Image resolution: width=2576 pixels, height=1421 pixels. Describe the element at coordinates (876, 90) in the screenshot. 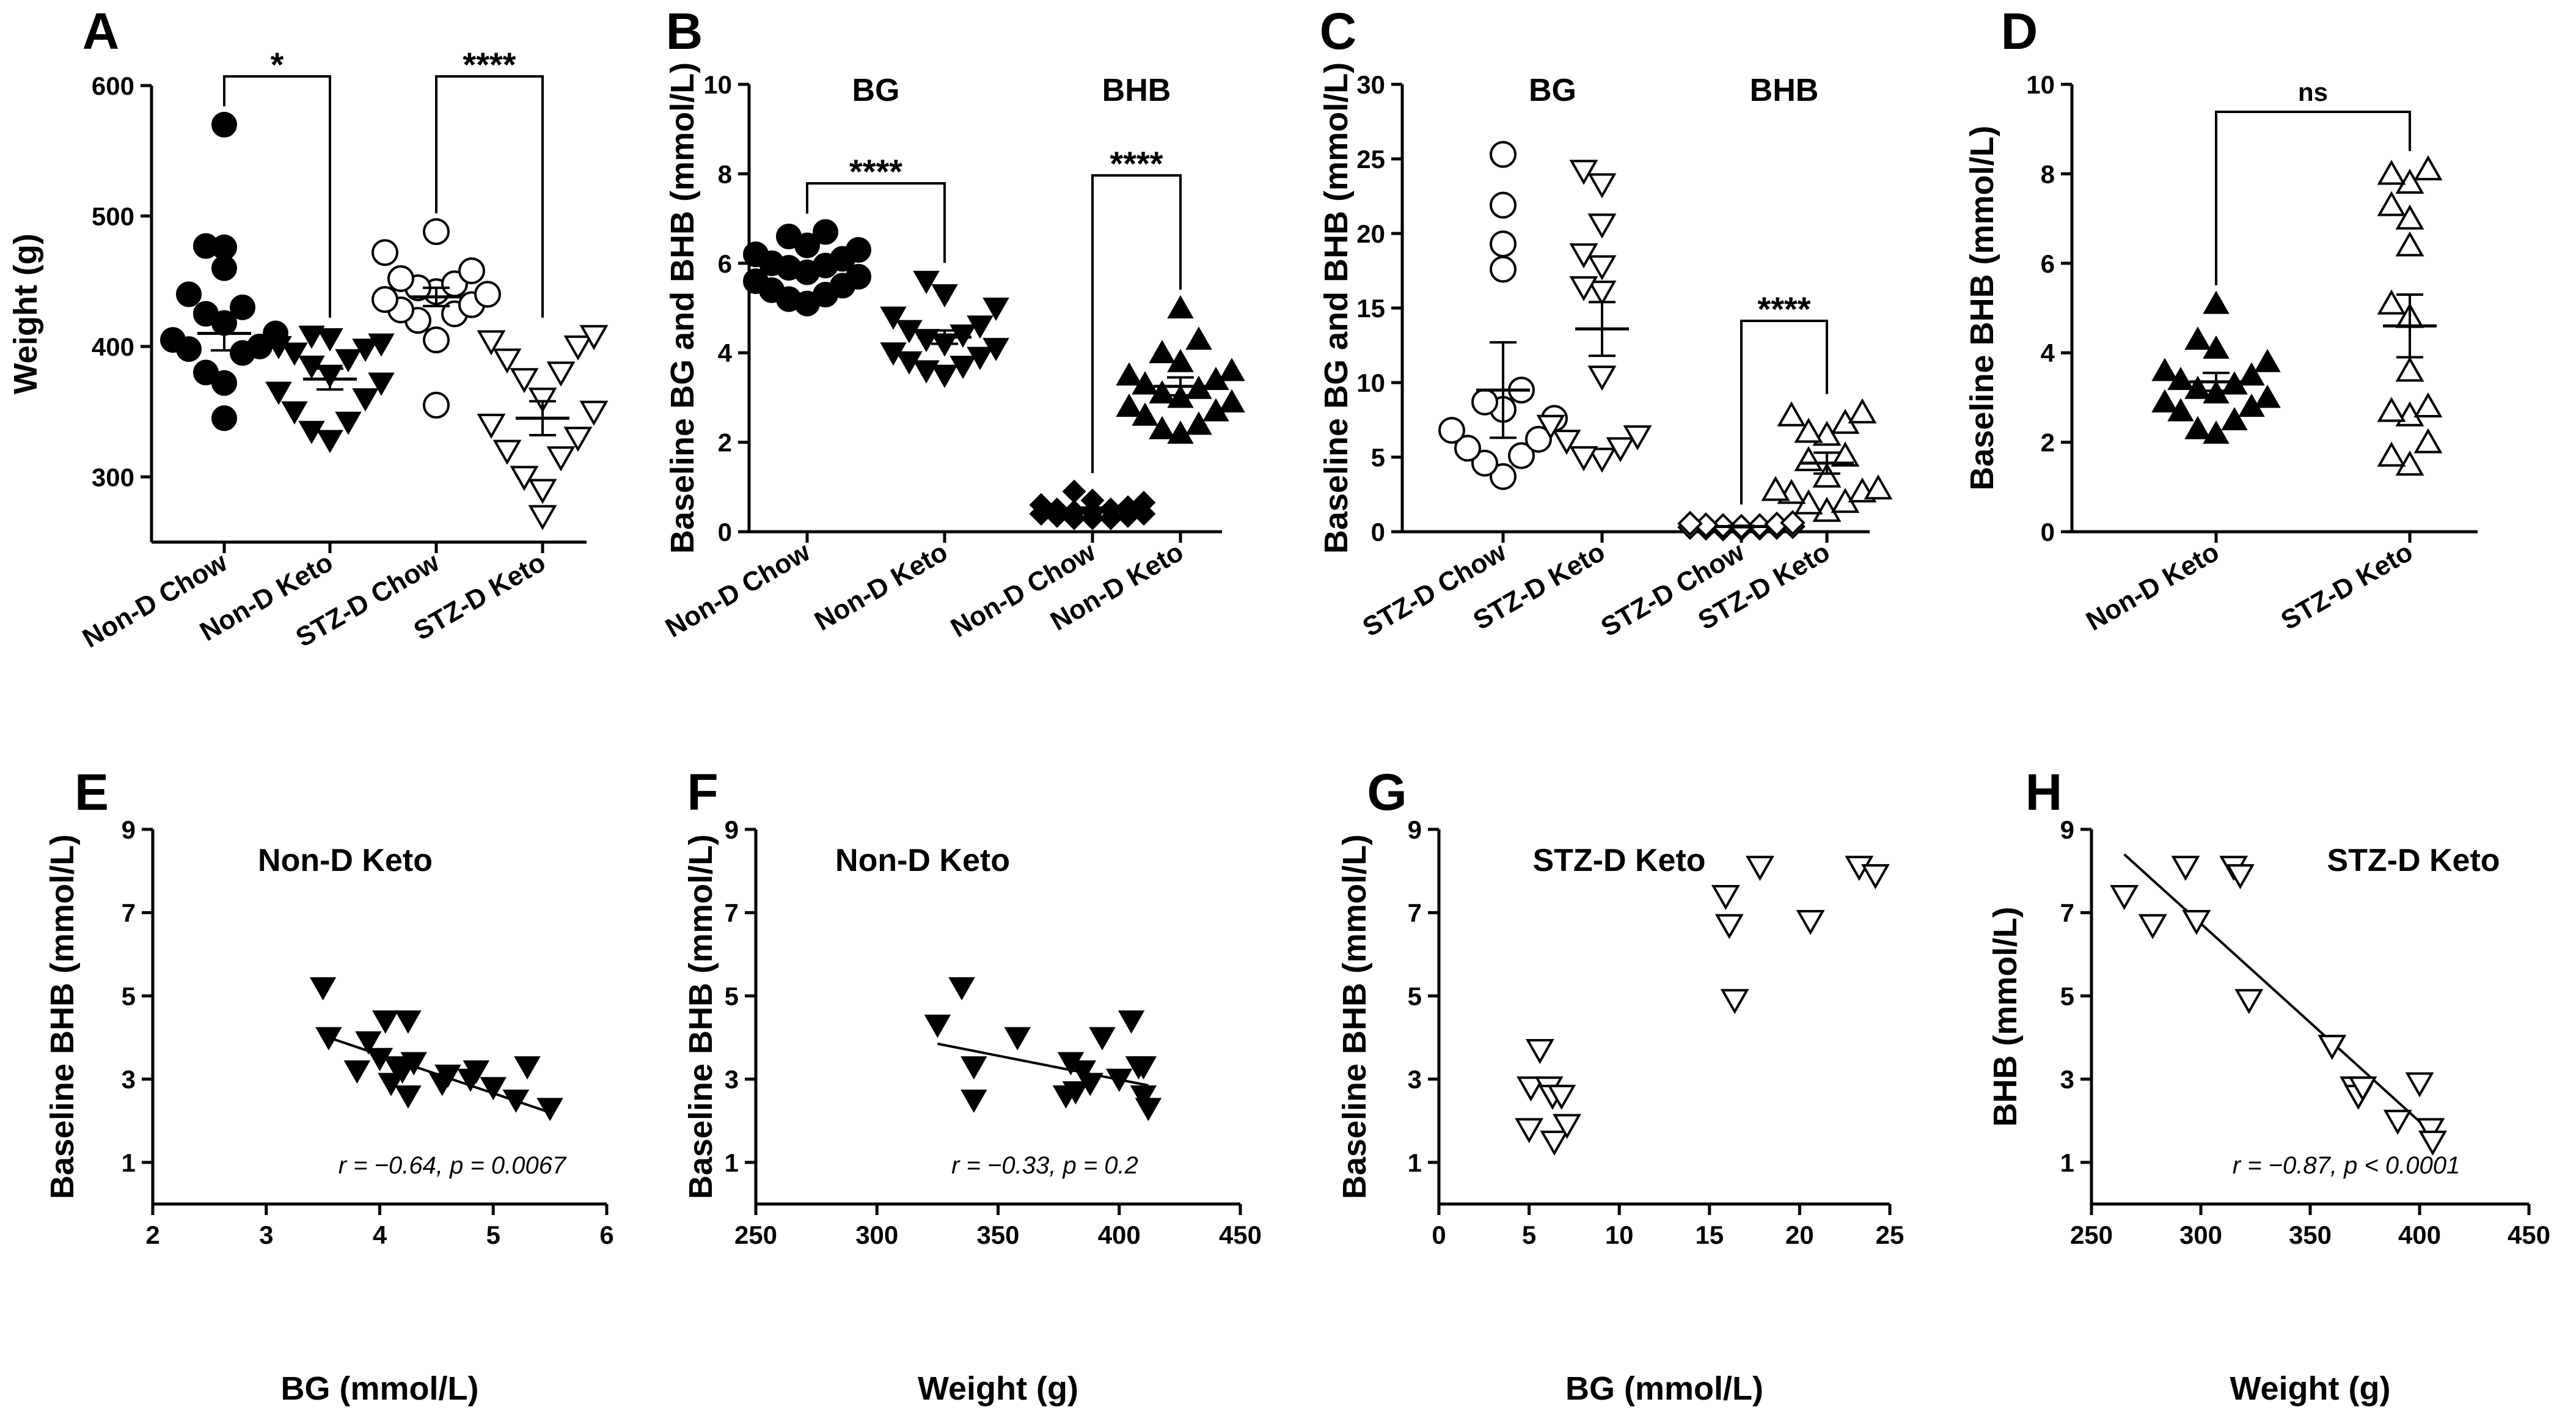

I see `group-title: BG` at that location.